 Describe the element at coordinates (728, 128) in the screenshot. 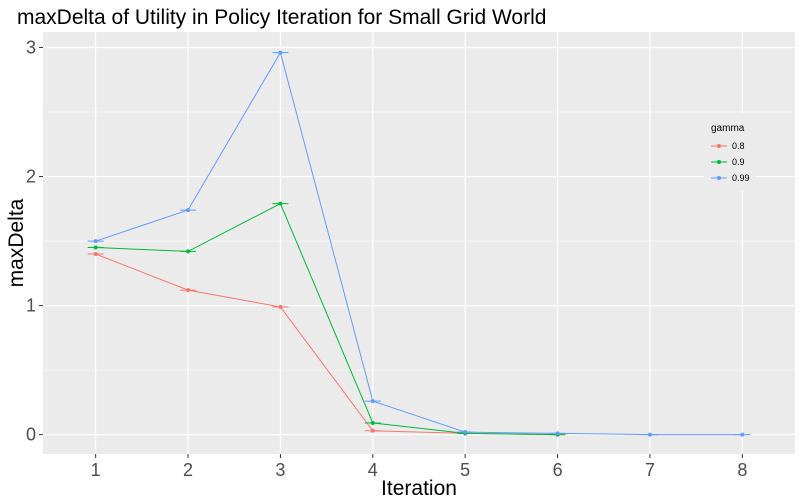

I see `legend-title: gamma` at that location.